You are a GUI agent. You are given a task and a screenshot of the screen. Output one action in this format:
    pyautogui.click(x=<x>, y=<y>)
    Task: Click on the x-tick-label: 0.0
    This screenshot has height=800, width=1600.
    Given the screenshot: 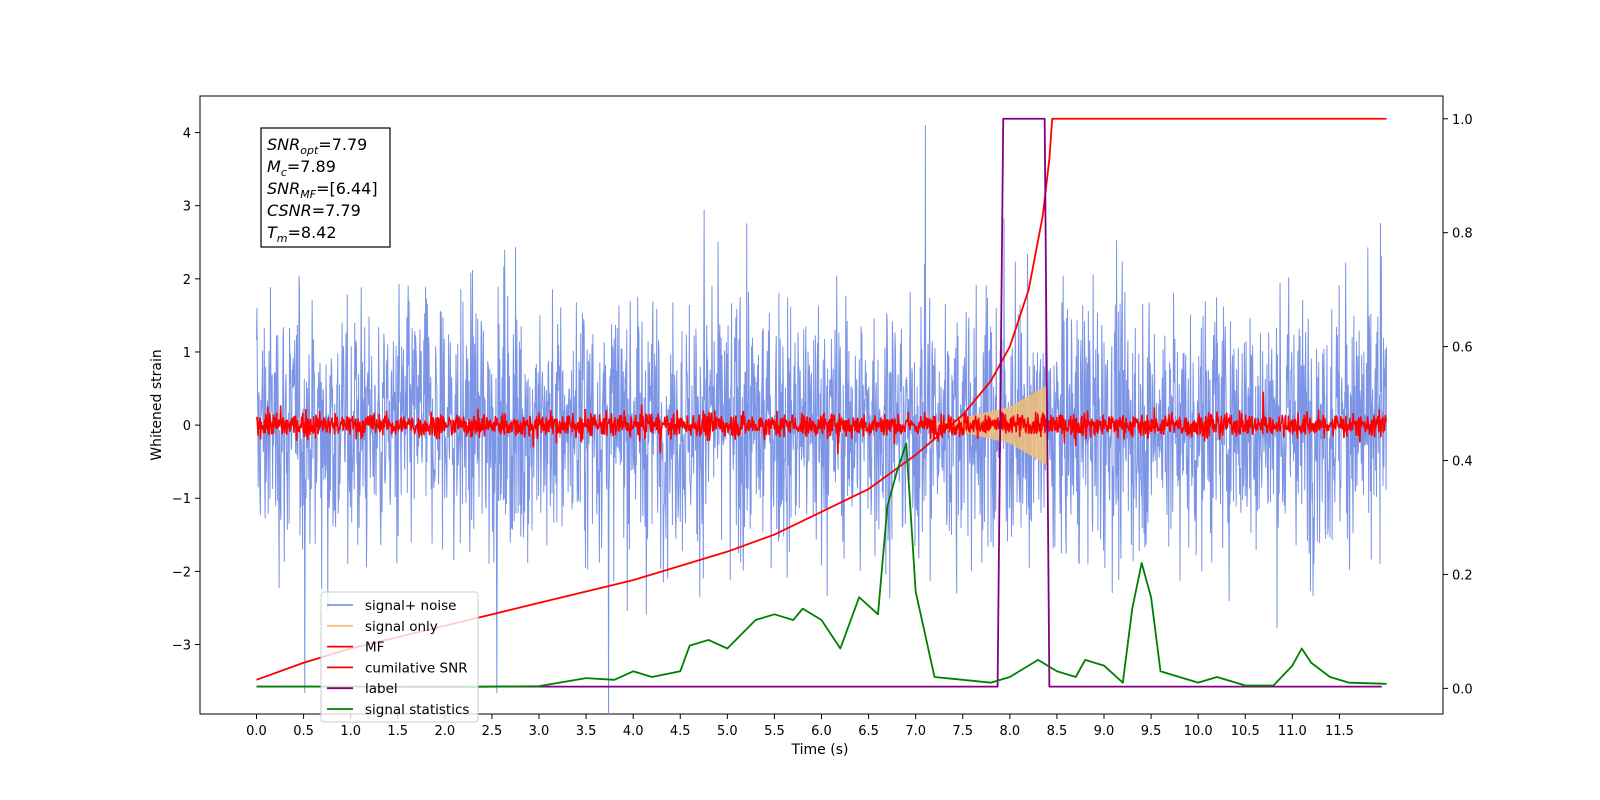 What is the action you would take?
    pyautogui.click(x=256, y=731)
    